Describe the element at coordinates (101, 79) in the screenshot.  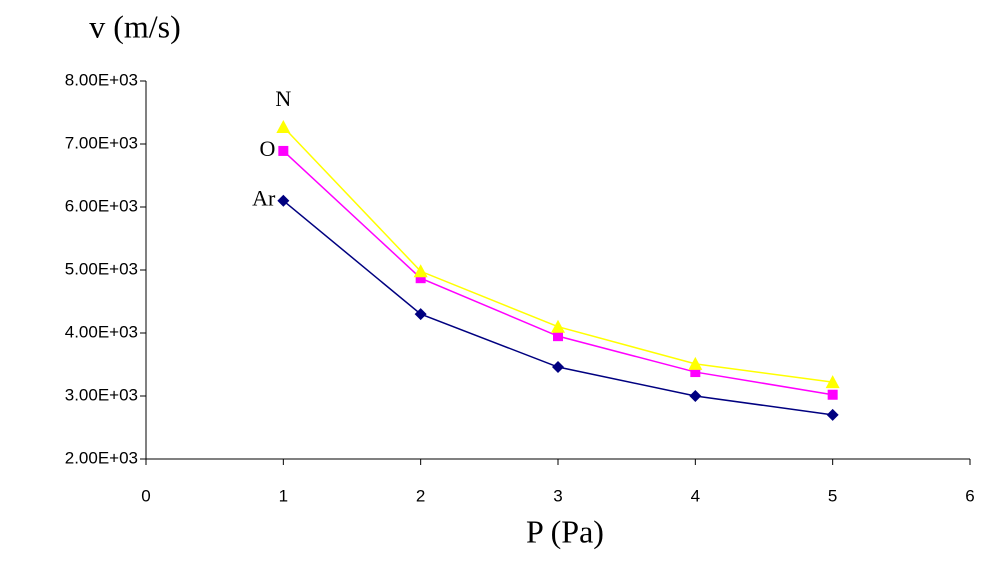
I see `y-tick-label: 8.00E+03` at that location.